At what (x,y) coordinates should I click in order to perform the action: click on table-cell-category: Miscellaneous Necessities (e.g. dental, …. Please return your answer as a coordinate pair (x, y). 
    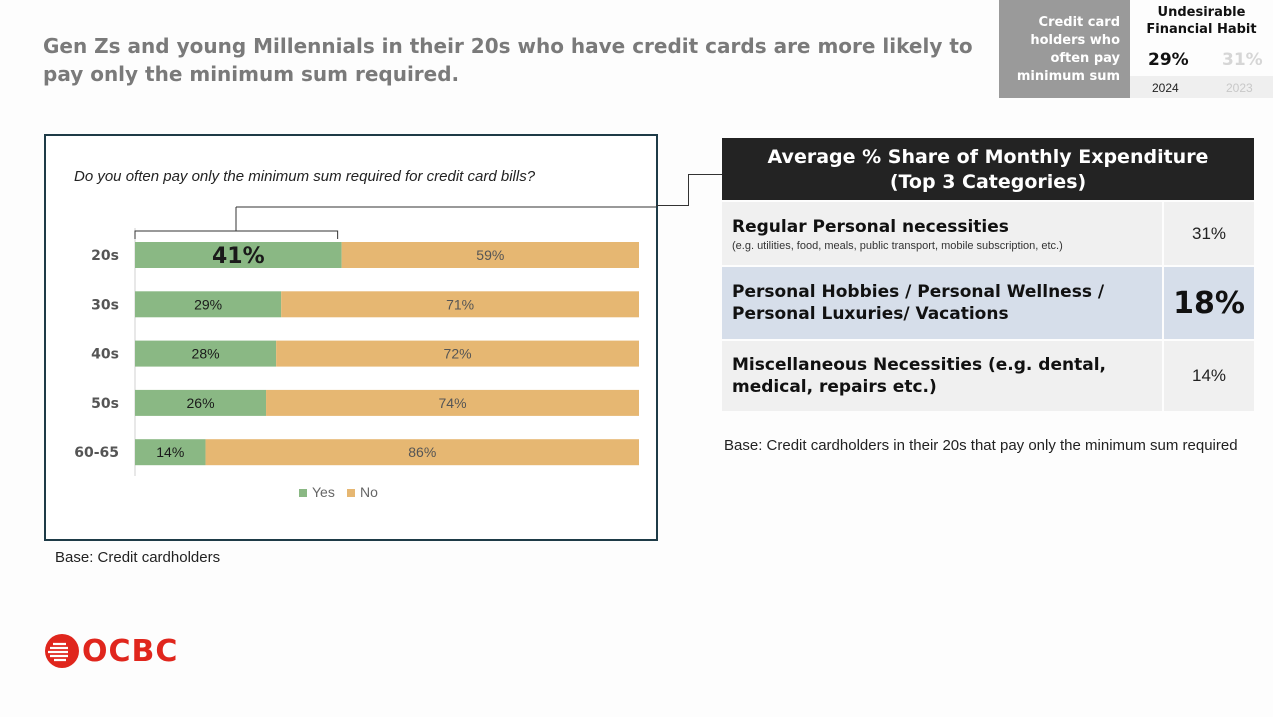
    Looking at the image, I should click on (942, 376).